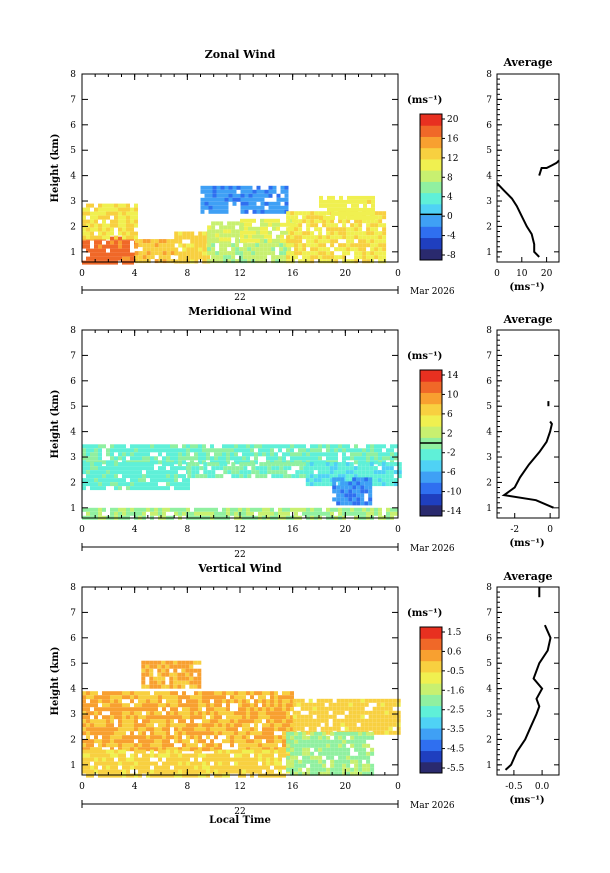 The width and height of the screenshot is (610, 873). What do you see at coordinates (550, 530) in the screenshot?
I see `meridional-avg-xtick-label: 0` at bounding box center [550, 530].